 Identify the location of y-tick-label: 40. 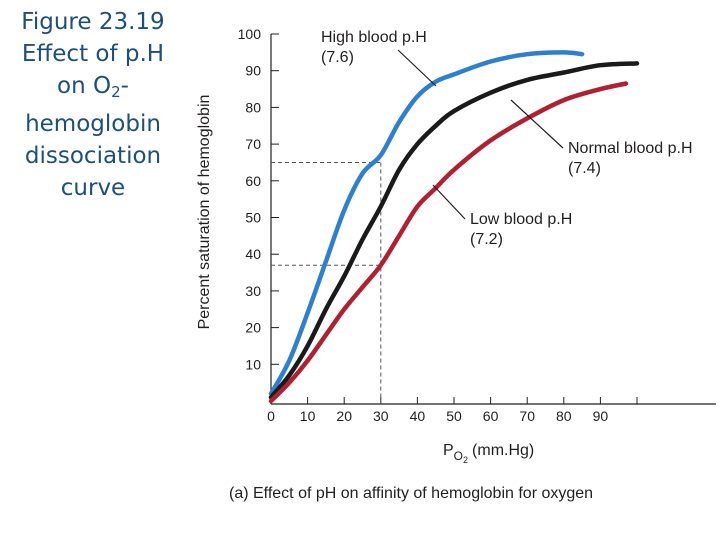
(253, 254).